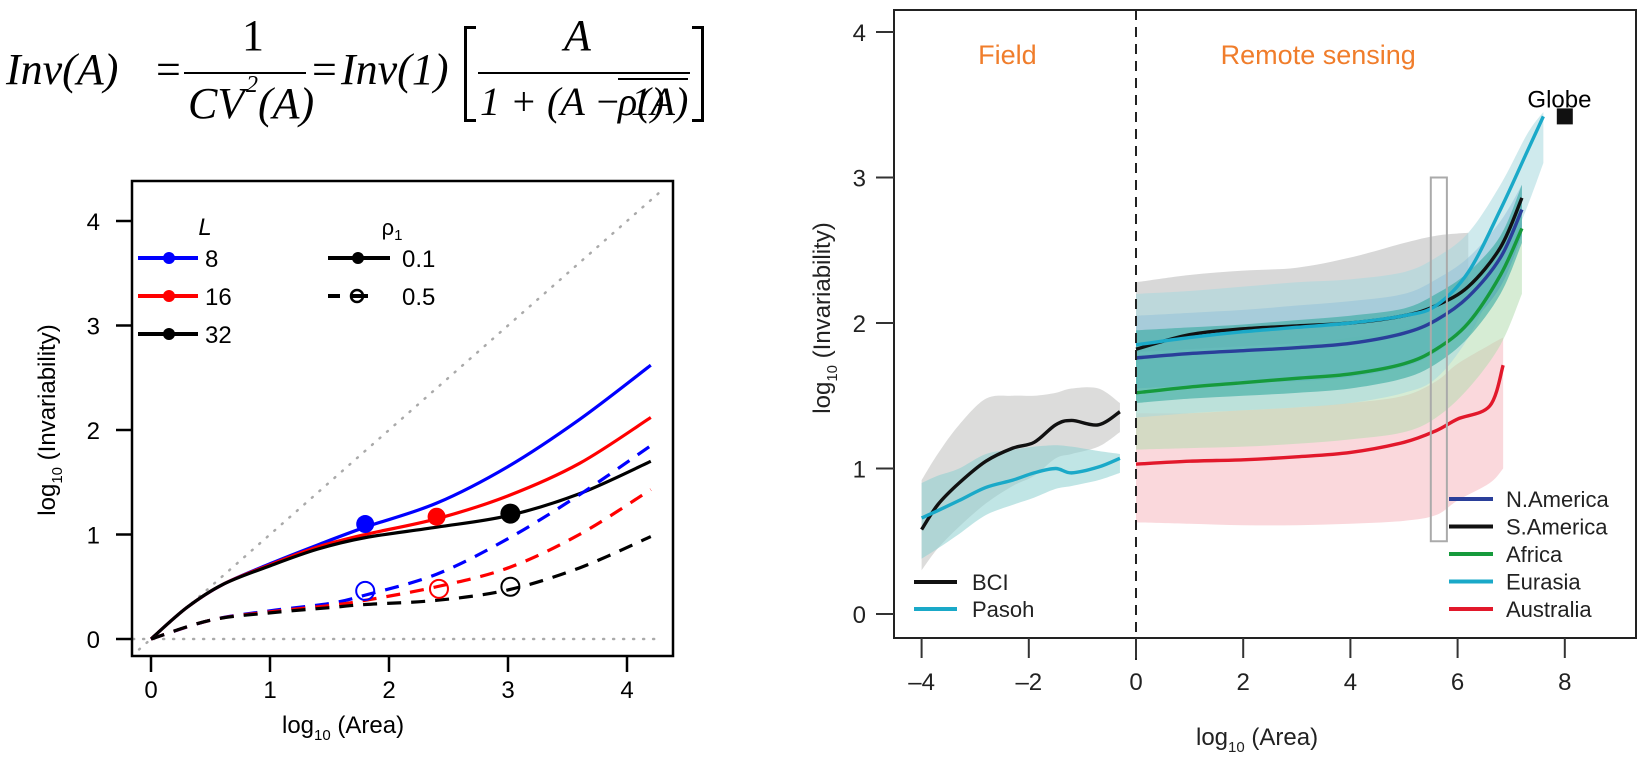 This screenshot has width=1645, height=766. I want to click on formula-lhs: Inv(A), so click(62, 69).